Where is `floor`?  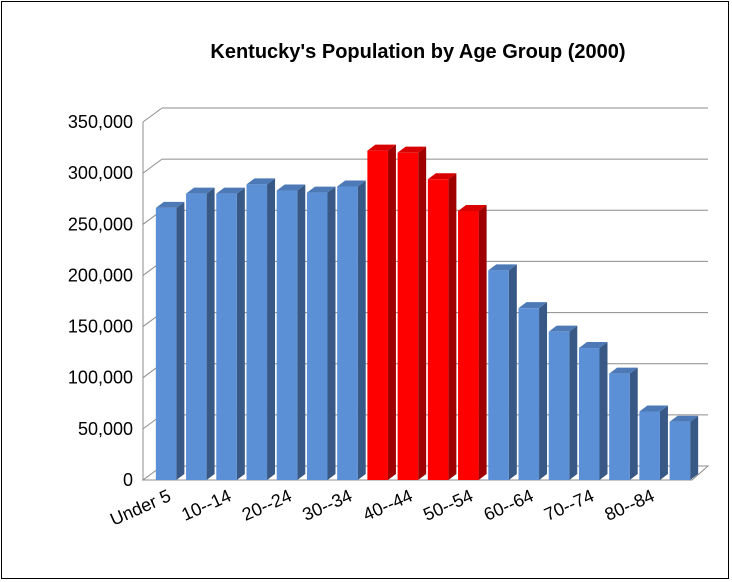 floor is located at coordinates (425, 473).